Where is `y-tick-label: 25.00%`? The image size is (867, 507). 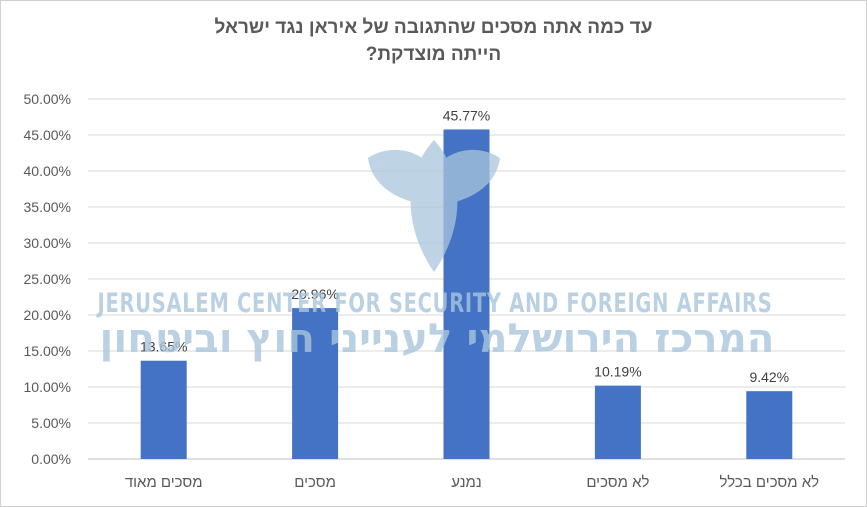
y-tick-label: 25.00% is located at coordinates (47, 279).